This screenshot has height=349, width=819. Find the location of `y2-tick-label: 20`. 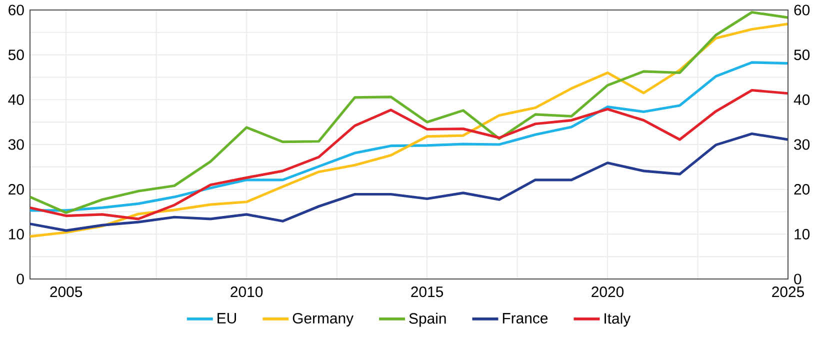

y2-tick-label: 20 is located at coordinates (802, 189).